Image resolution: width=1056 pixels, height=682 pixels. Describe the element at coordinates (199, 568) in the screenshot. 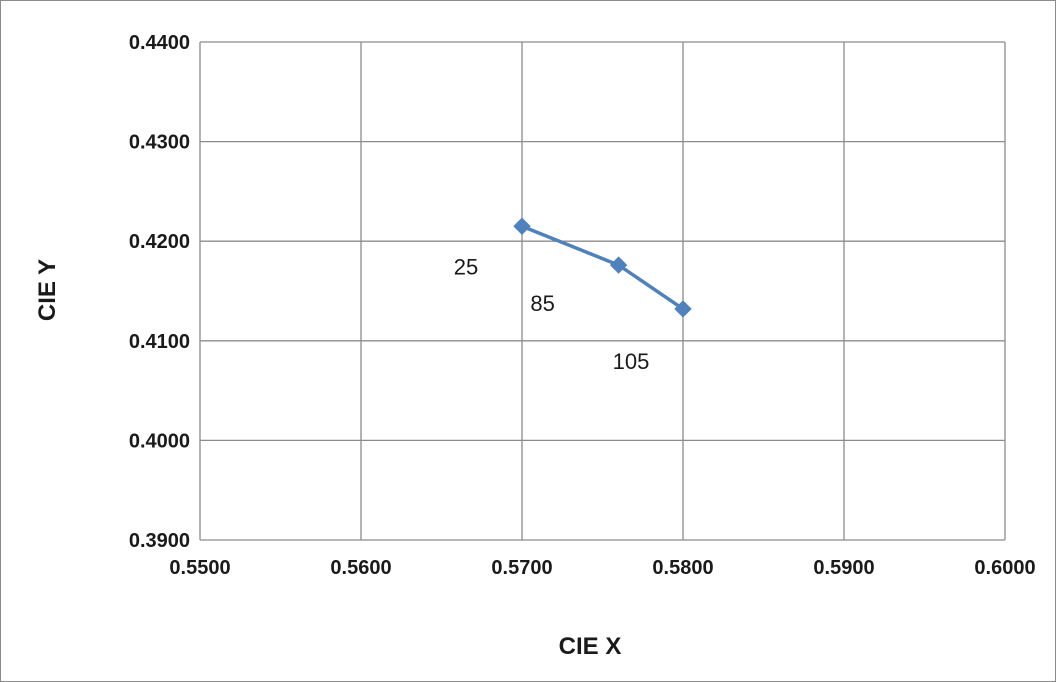

I see `x-tick-label: 0.5500` at that location.